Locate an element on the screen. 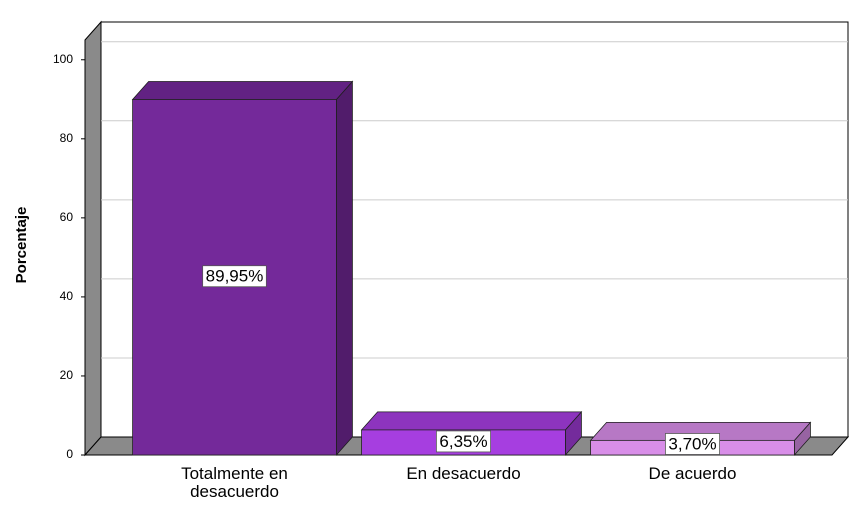 The image size is (851, 507). value-label: 6,35% is located at coordinates (463, 441).